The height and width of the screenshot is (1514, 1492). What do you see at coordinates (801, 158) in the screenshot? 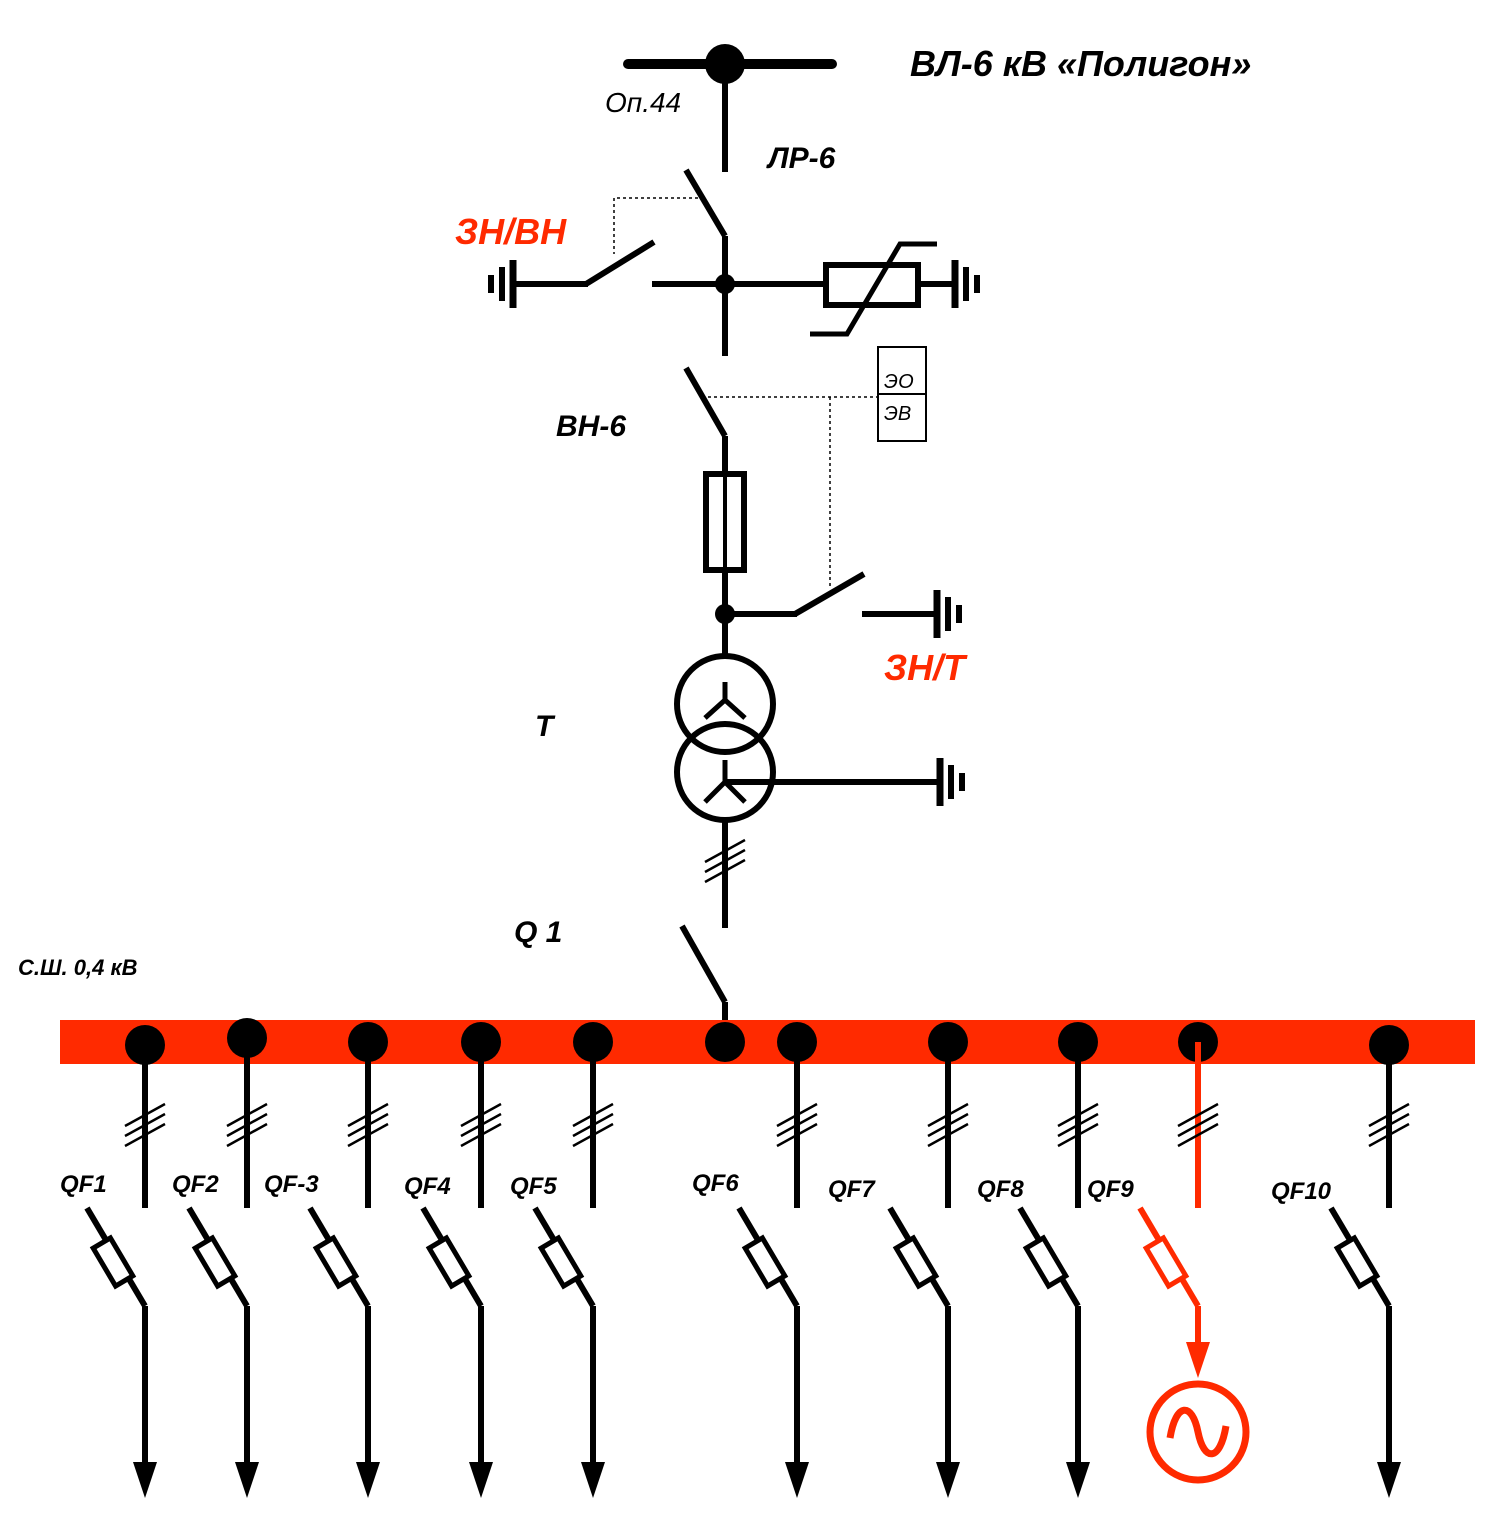
I see `disconnector-label: ЛР-6` at bounding box center [801, 158].